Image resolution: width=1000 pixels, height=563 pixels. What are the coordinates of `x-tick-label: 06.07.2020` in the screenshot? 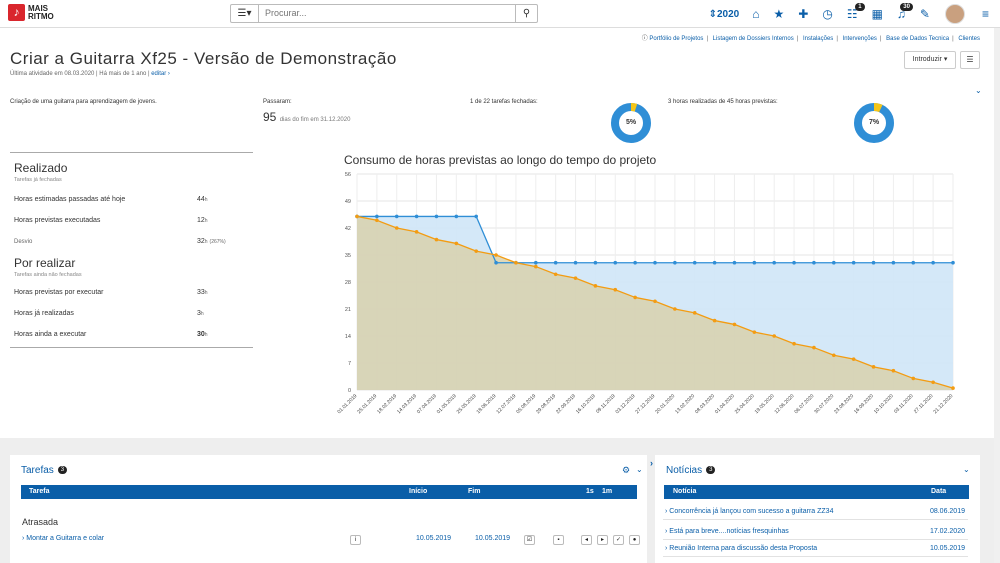 It's located at (804, 404).